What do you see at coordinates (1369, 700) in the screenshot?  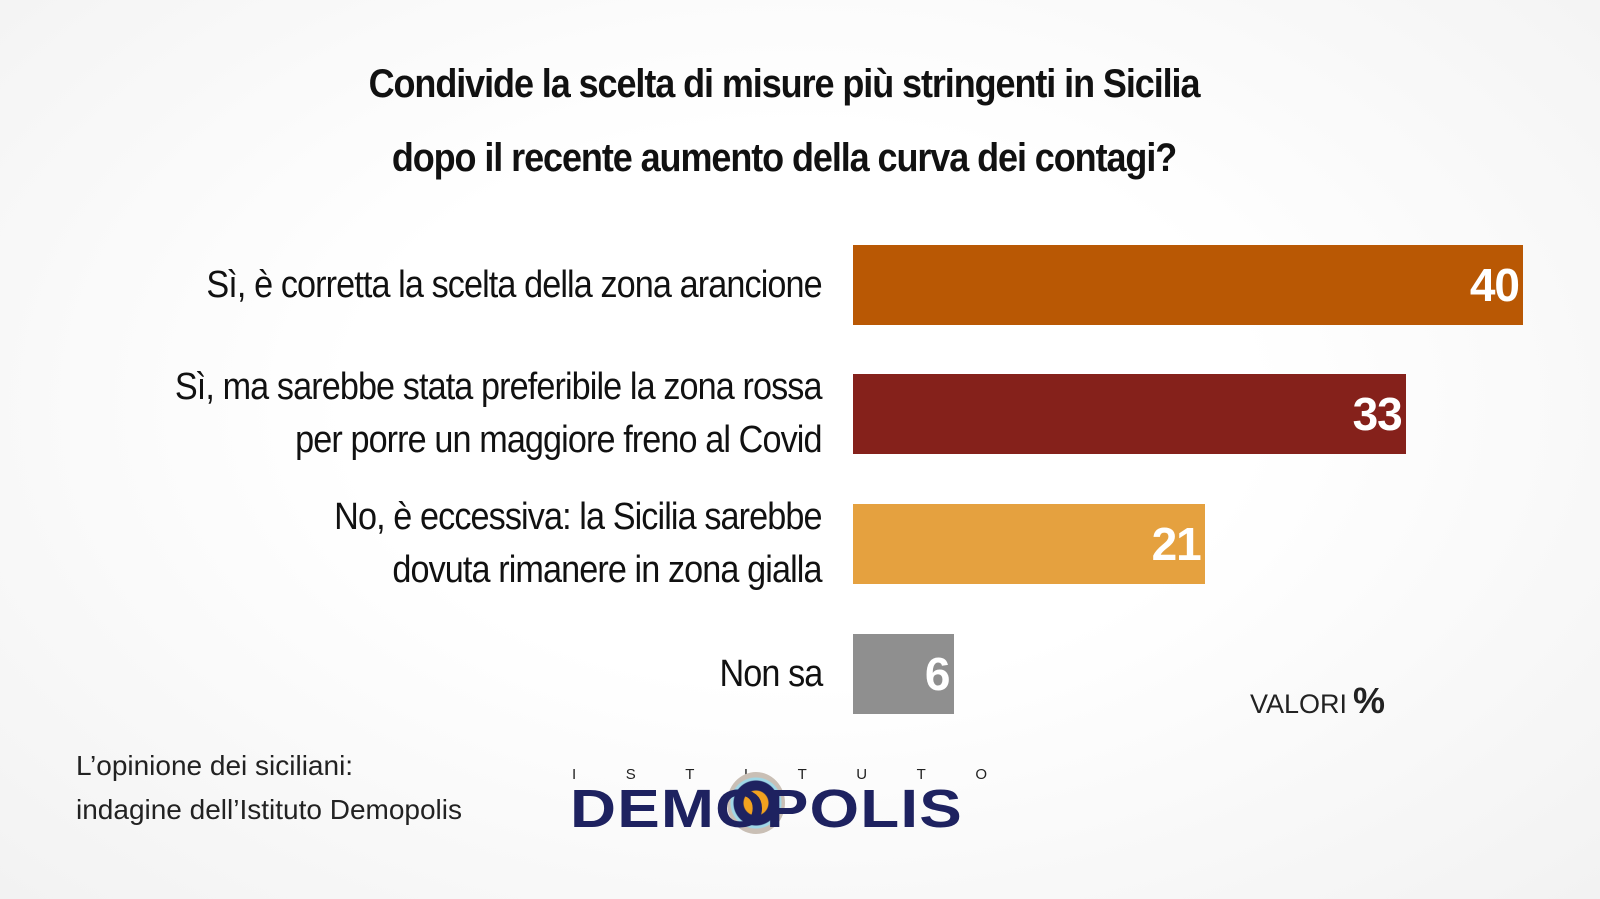 I see `unit-symbol: %` at bounding box center [1369, 700].